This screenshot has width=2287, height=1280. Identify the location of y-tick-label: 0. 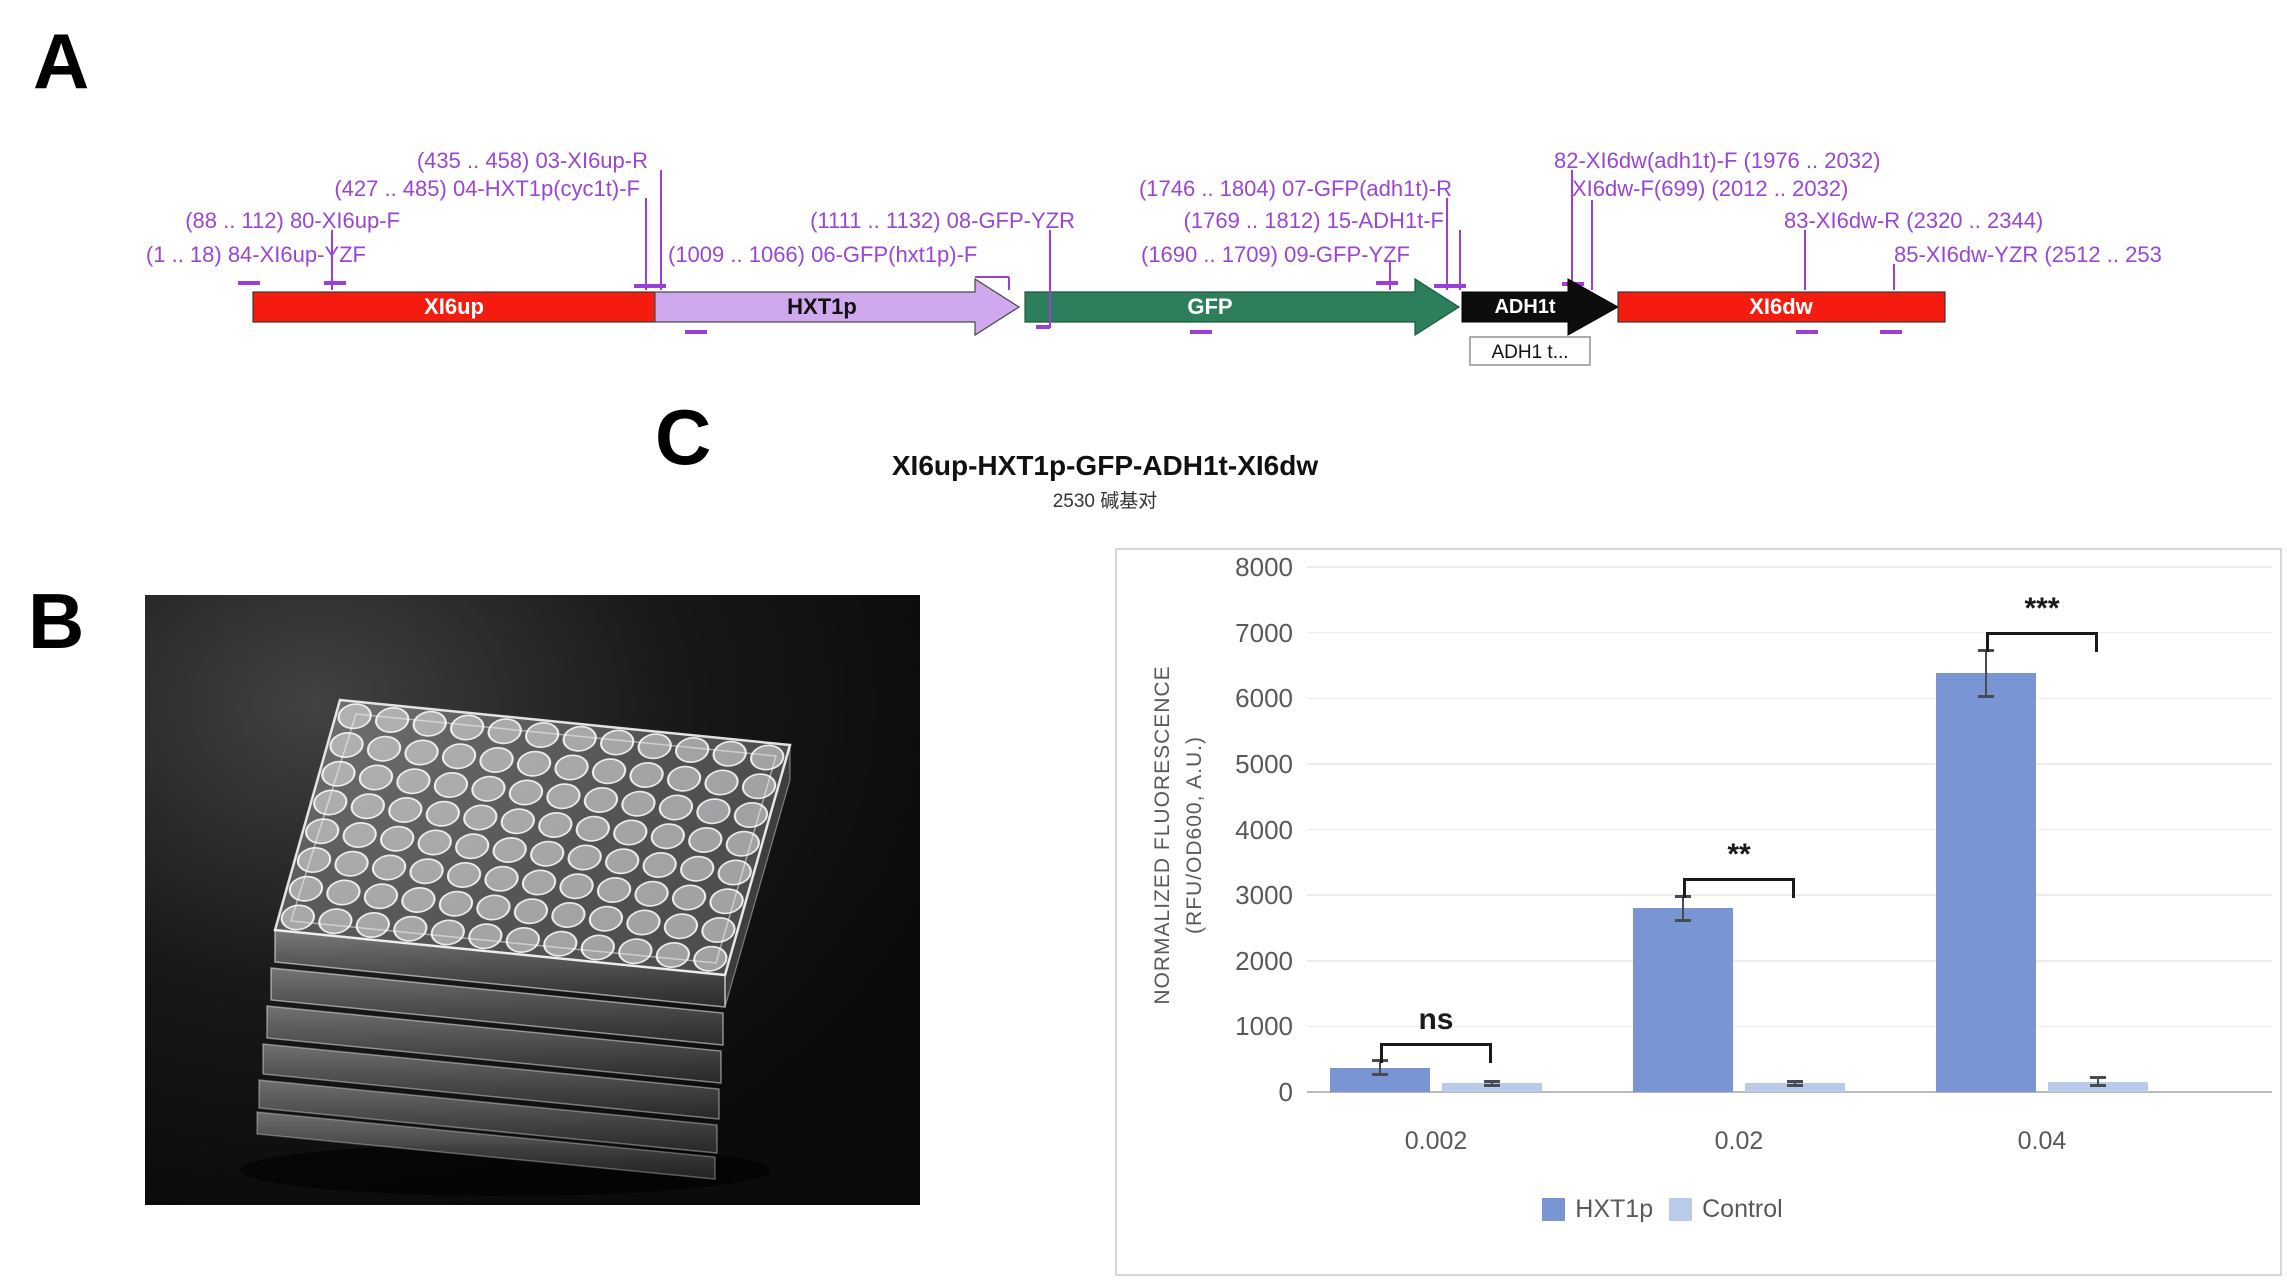
(1285, 1092).